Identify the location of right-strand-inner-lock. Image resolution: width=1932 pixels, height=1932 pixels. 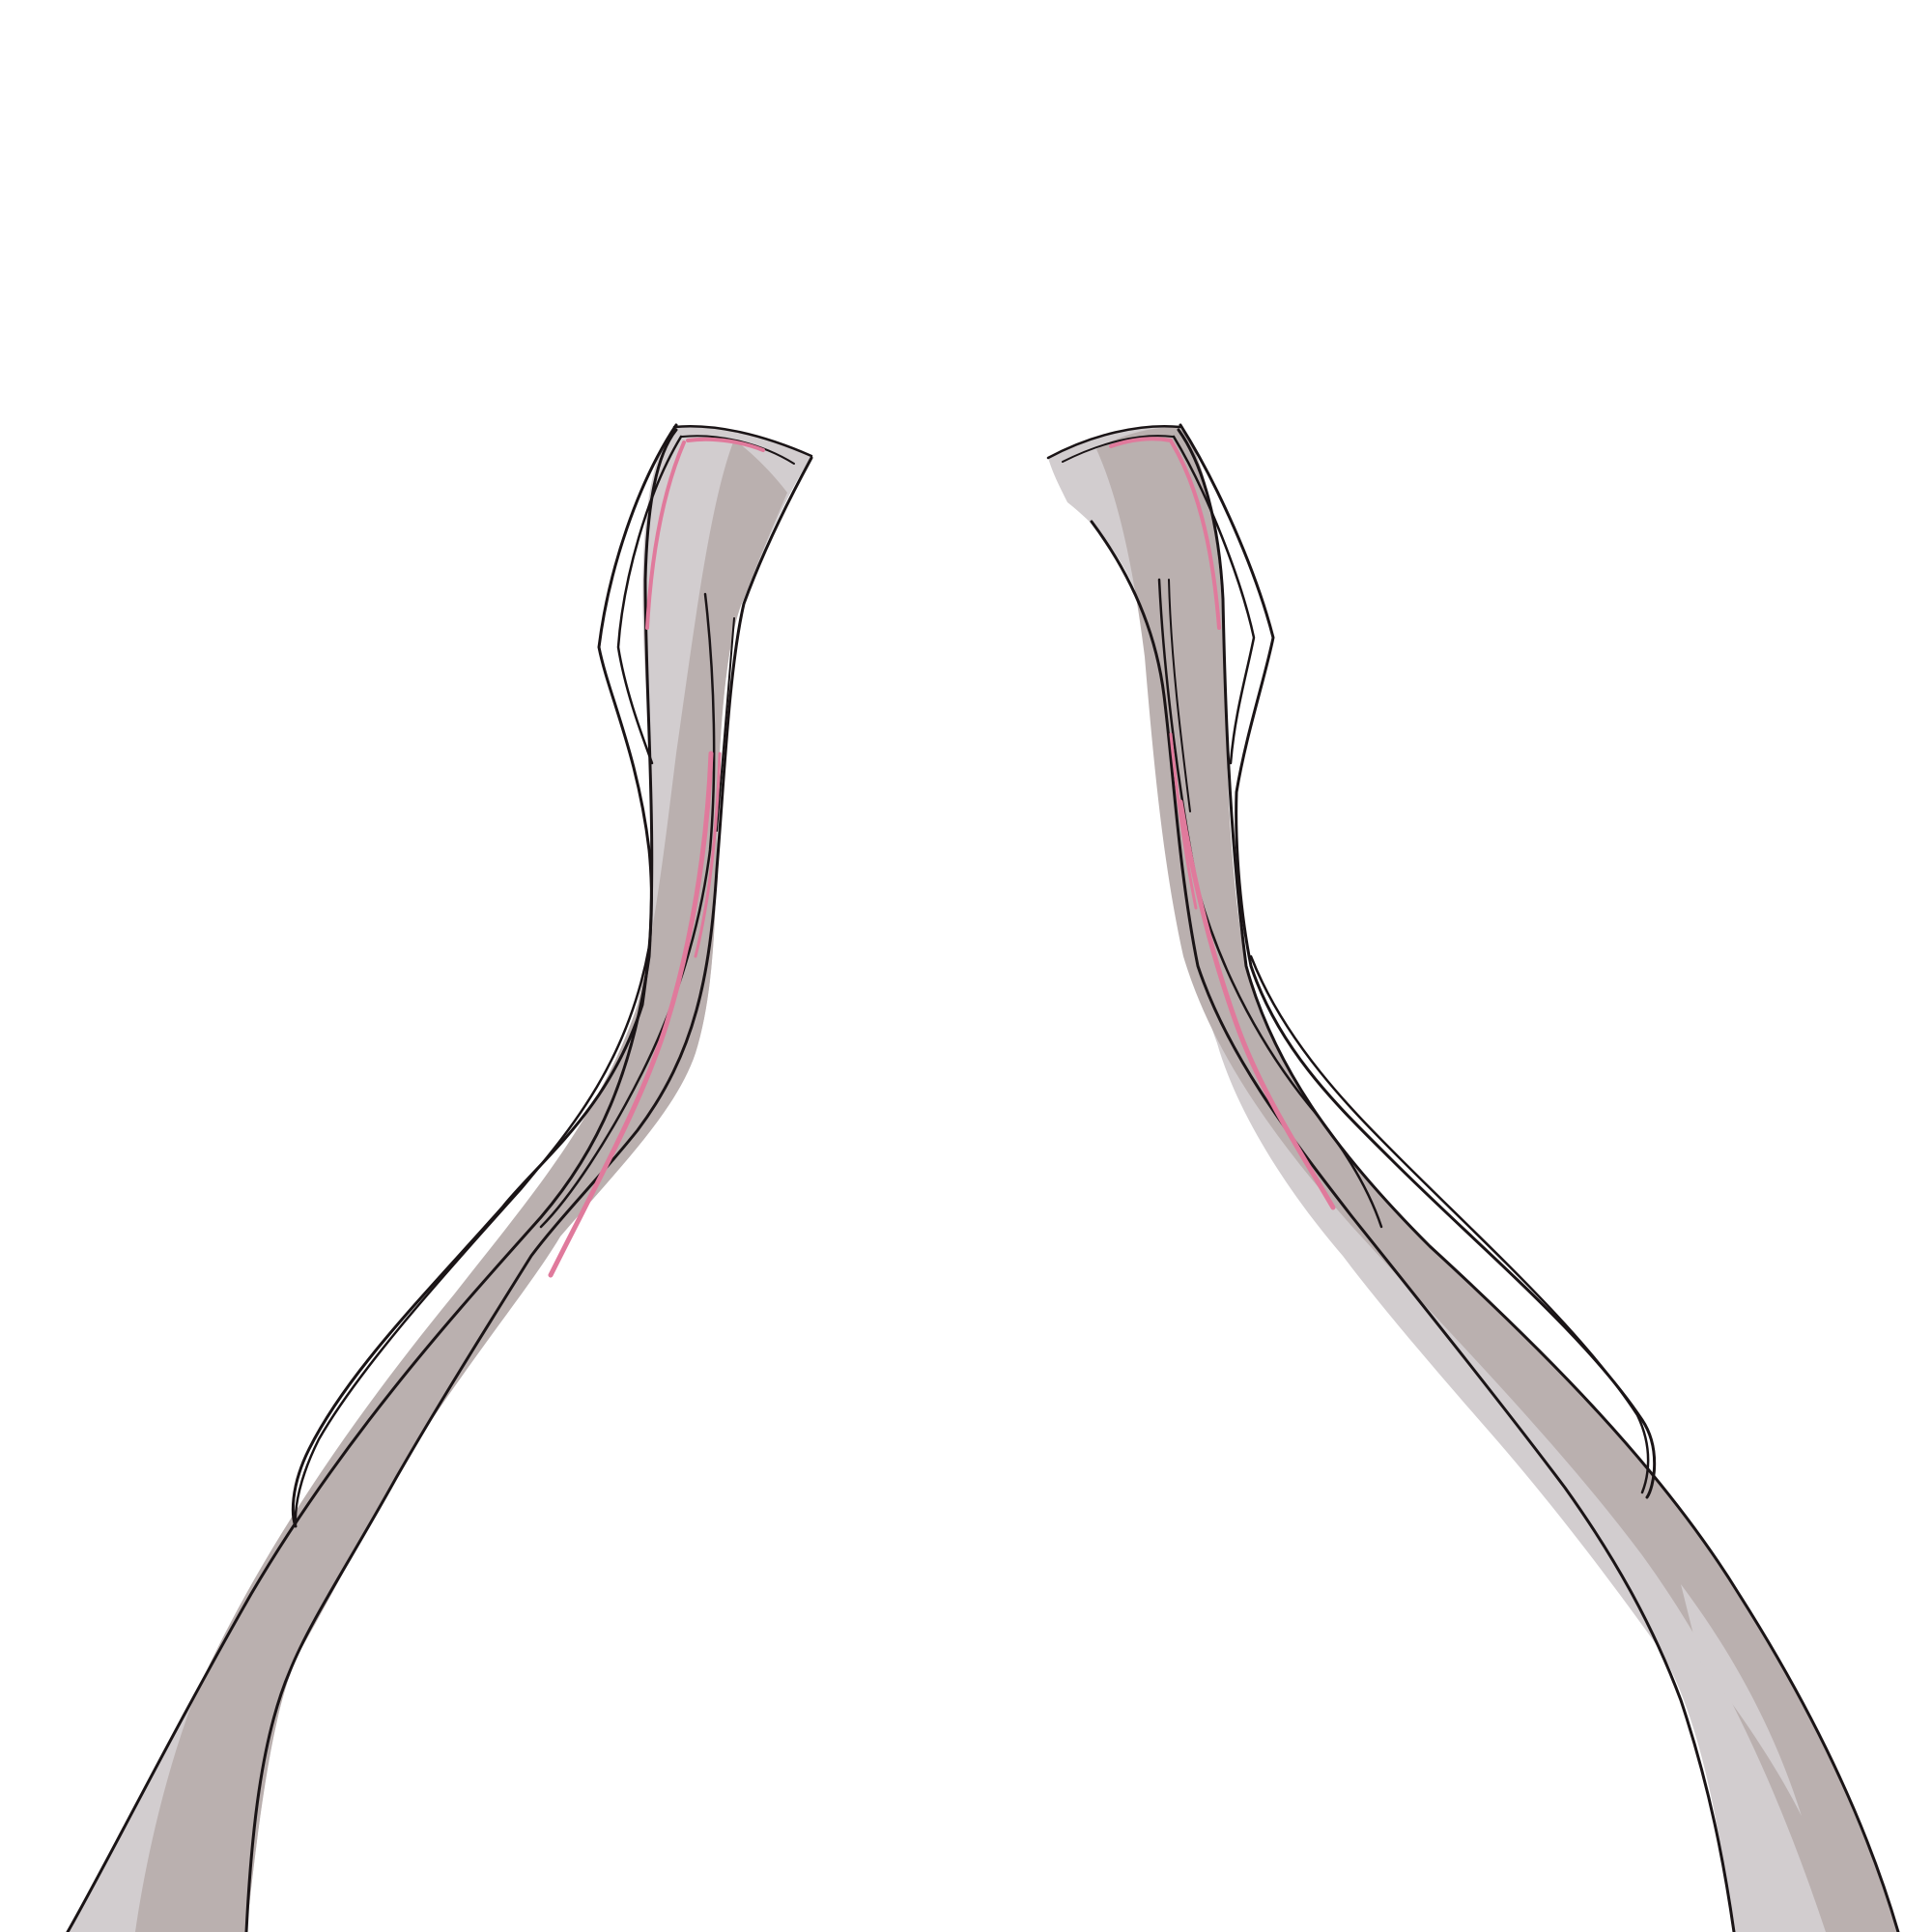
(1270, 903).